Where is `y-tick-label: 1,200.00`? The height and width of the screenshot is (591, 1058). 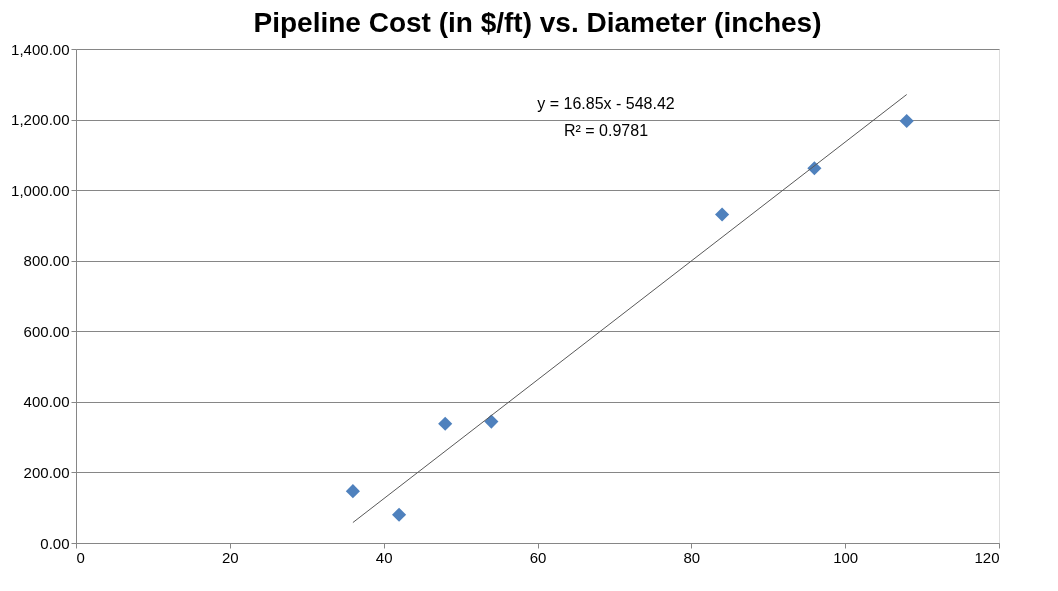
y-tick-label: 1,200.00 is located at coordinates (40, 120).